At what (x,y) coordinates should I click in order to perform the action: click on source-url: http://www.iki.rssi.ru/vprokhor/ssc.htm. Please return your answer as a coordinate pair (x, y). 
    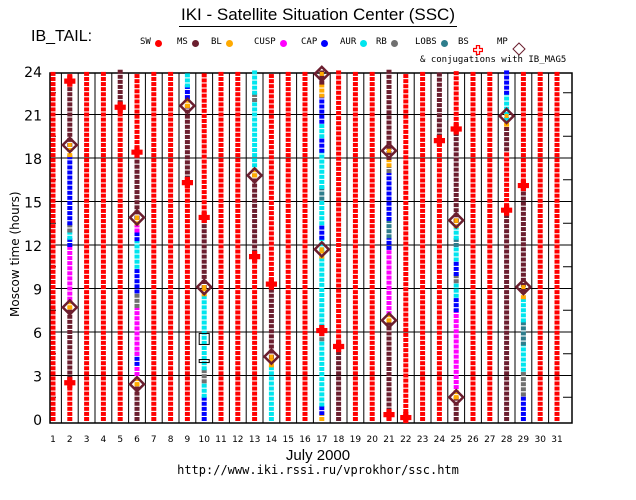
    Looking at the image, I should click on (318, 470).